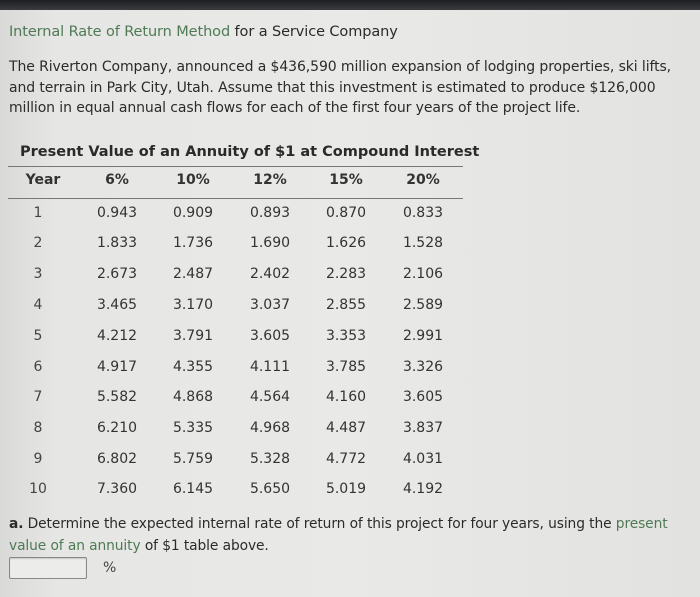 Image resolution: width=700 pixels, height=597 pixels. Describe the element at coordinates (110, 568) in the screenshot. I see `percent-unit: %` at that location.